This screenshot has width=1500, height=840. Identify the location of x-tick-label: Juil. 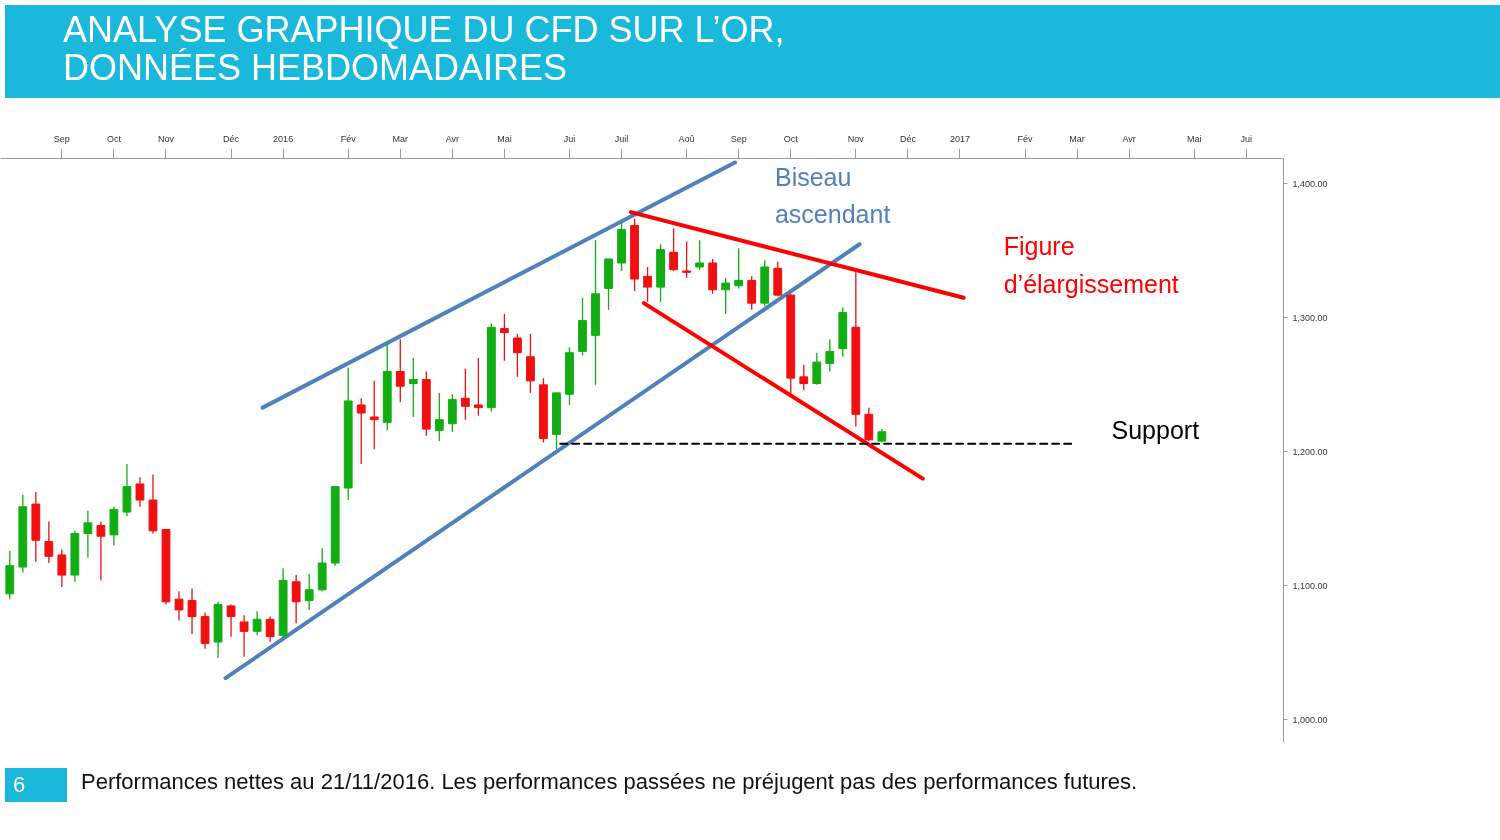
(621, 138).